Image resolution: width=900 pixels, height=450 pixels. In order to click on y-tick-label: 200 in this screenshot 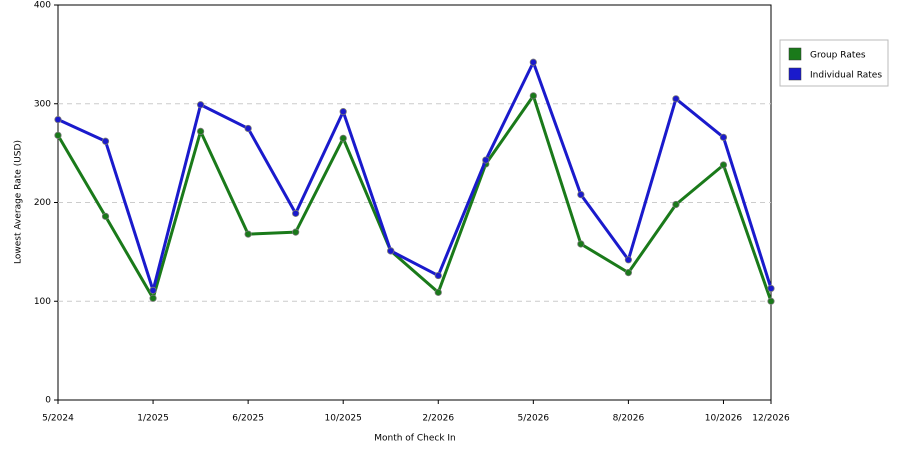, I will do `click(42, 203)`.